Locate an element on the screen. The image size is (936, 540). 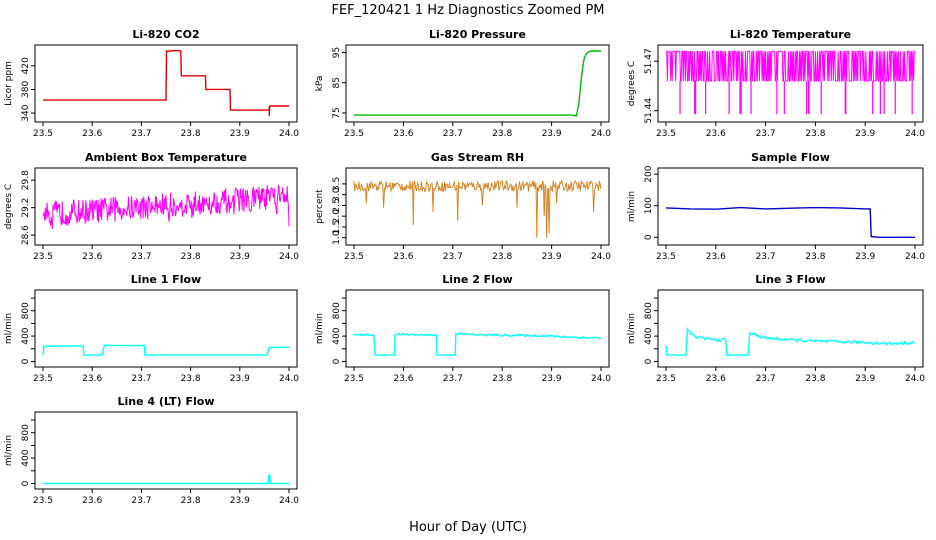
temp-x-tick-label: 23.7 is located at coordinates (766, 134).